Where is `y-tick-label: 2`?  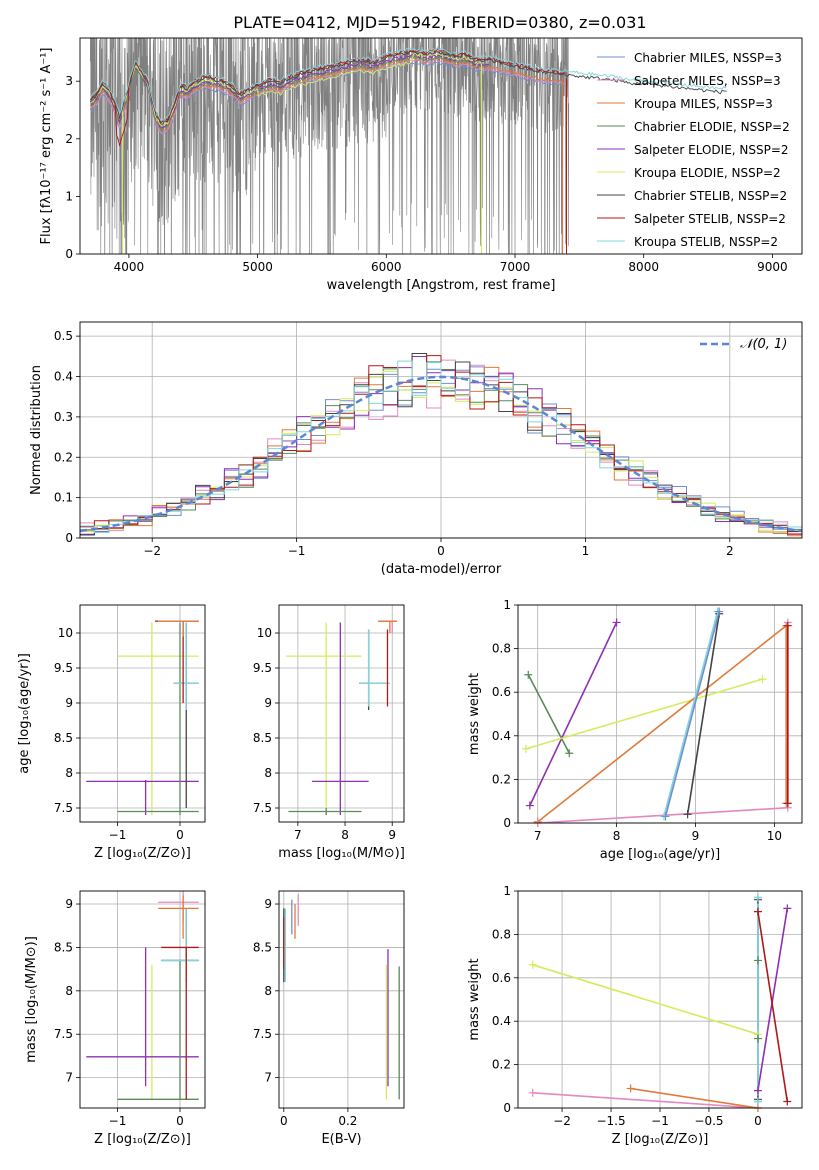
y-tick-label: 2 is located at coordinates (69, 139).